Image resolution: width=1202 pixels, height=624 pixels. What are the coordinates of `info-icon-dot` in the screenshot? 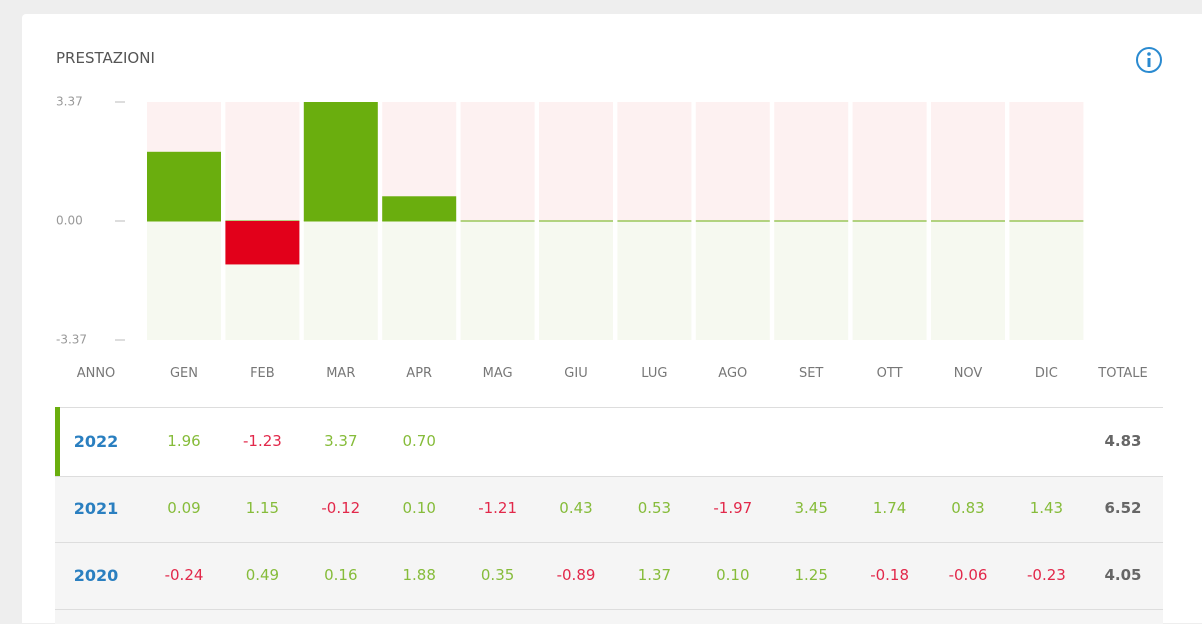 It's located at (1149, 54).